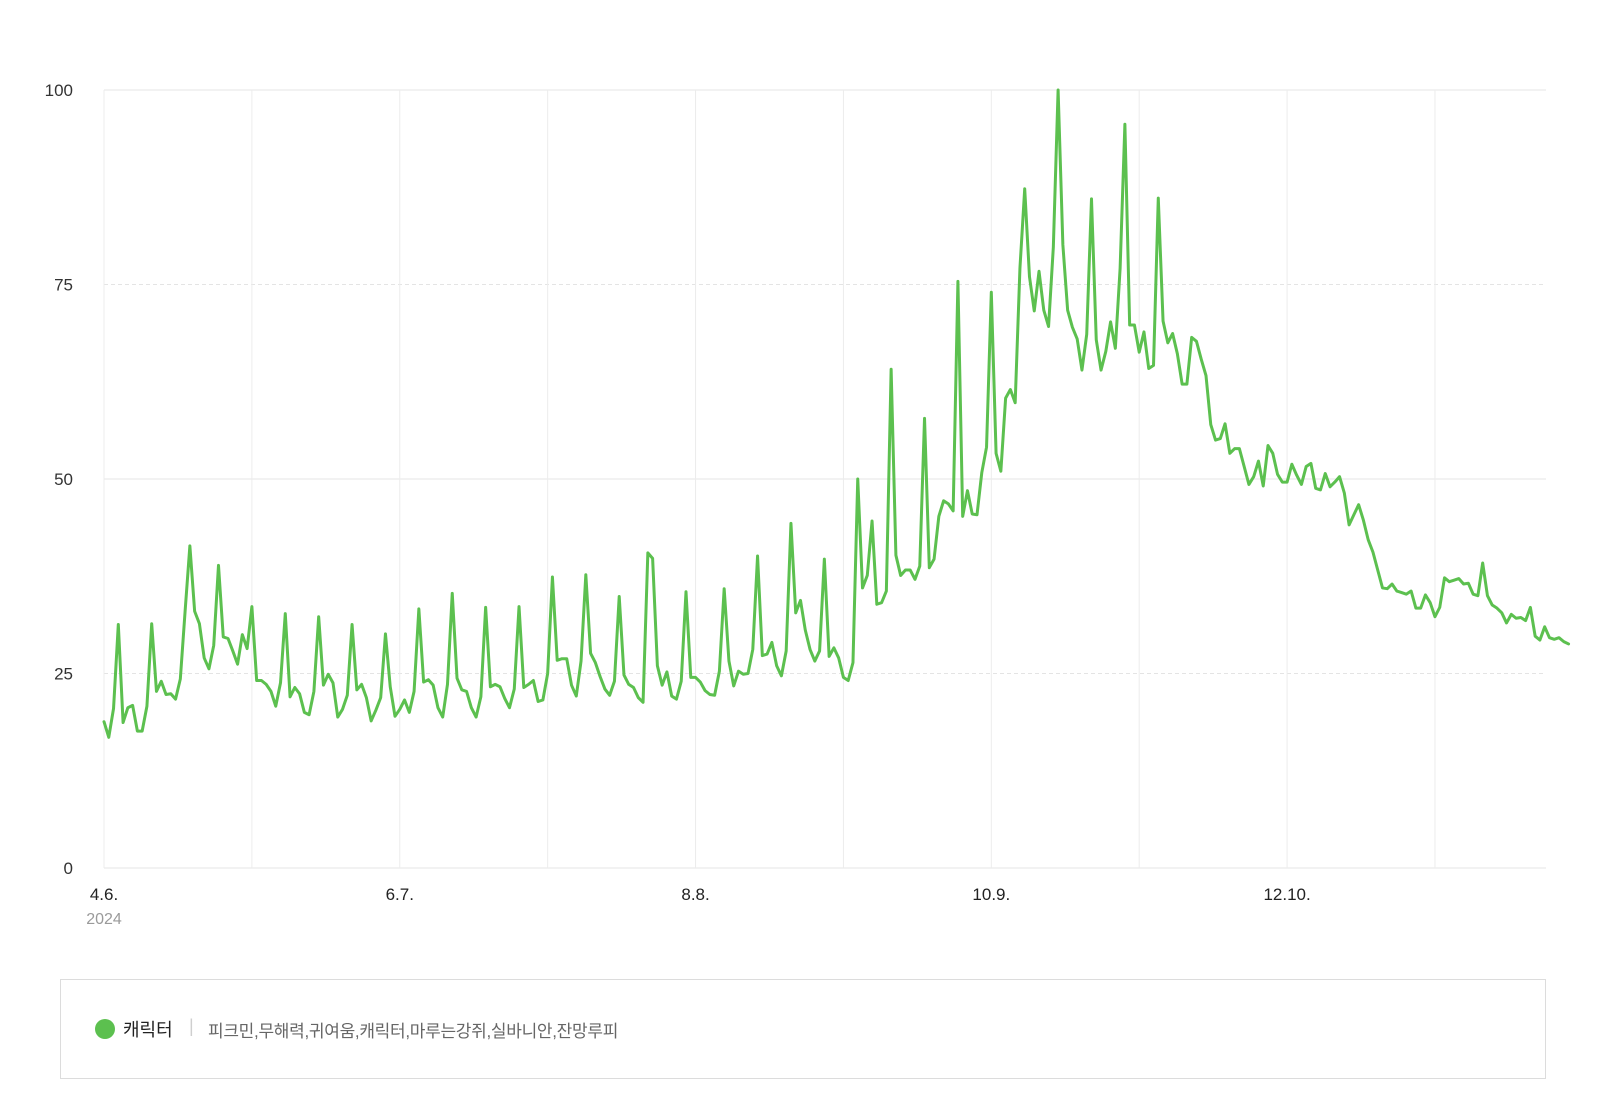 This screenshot has width=1598, height=1116. Describe the element at coordinates (1286, 894) in the screenshot. I see `x-tick-label: 12.10.` at that location.